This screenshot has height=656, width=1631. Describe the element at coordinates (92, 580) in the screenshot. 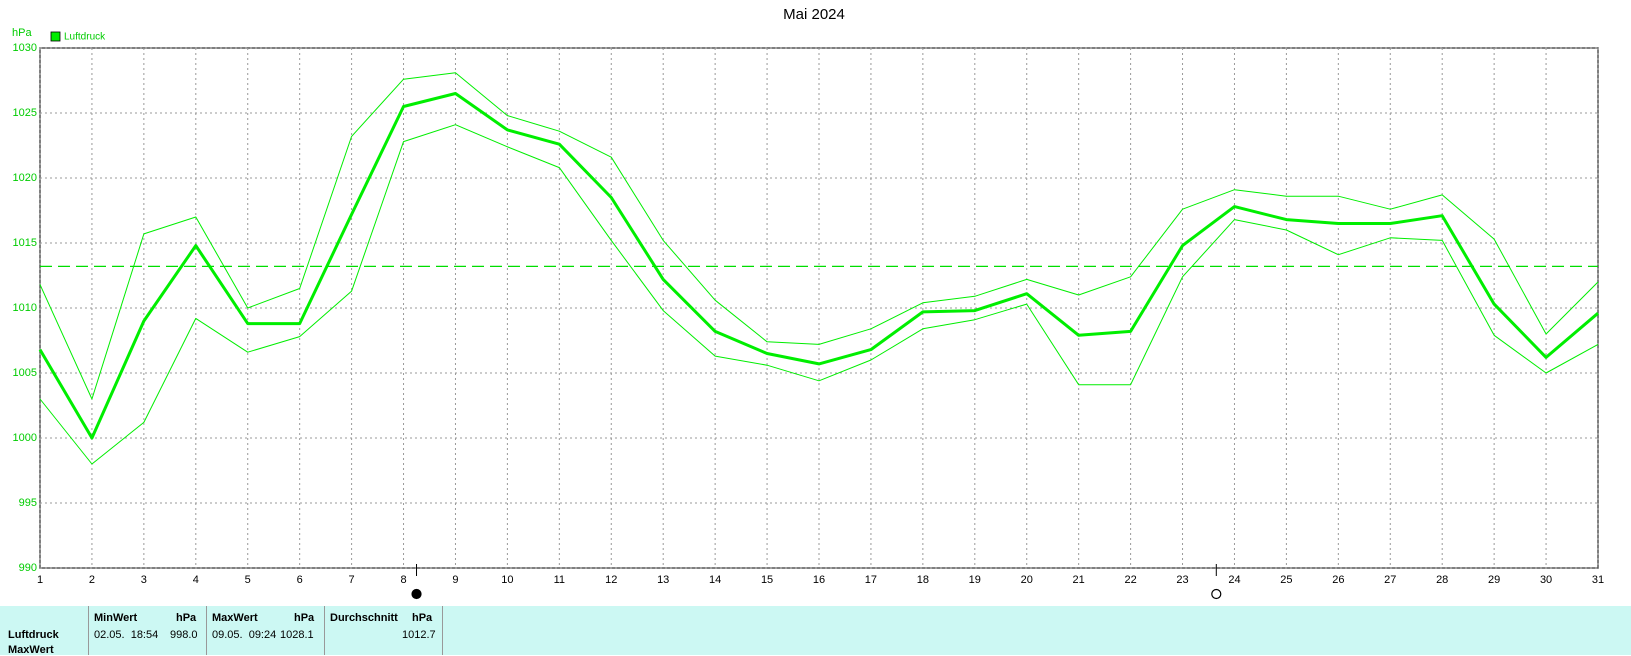

I see `x-tick-label: 2` at that location.